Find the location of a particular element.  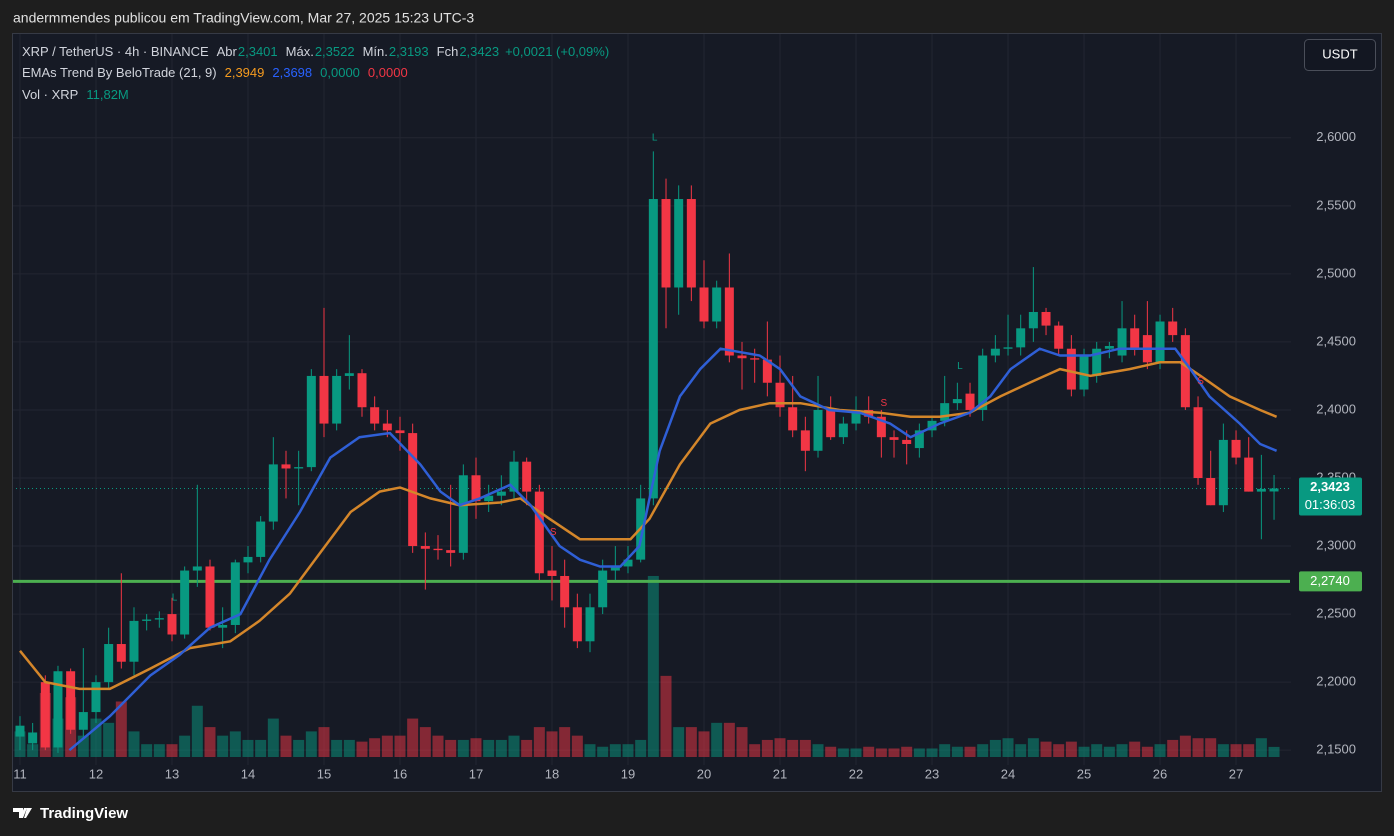

legend-text: +0,0021 (+0,09%) is located at coordinates (557, 51).